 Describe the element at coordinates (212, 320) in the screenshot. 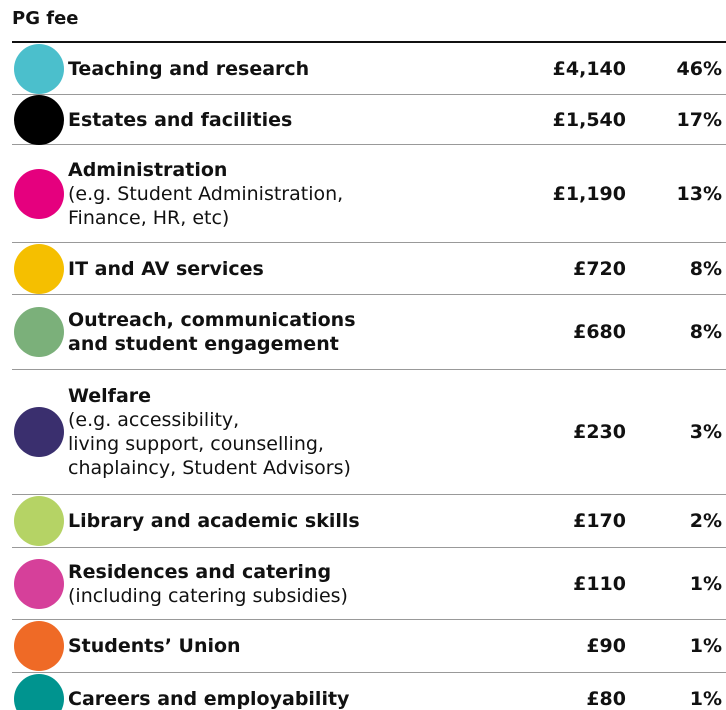

I see `row-name: Outreach, communications` at that location.